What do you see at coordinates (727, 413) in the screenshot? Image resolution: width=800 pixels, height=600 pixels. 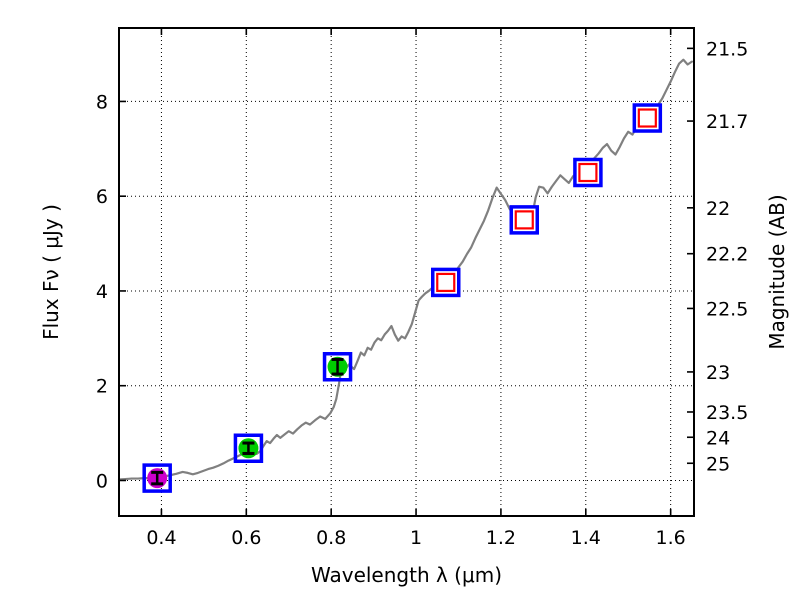 I see `y-tick-label-right: 23.5` at bounding box center [727, 413].